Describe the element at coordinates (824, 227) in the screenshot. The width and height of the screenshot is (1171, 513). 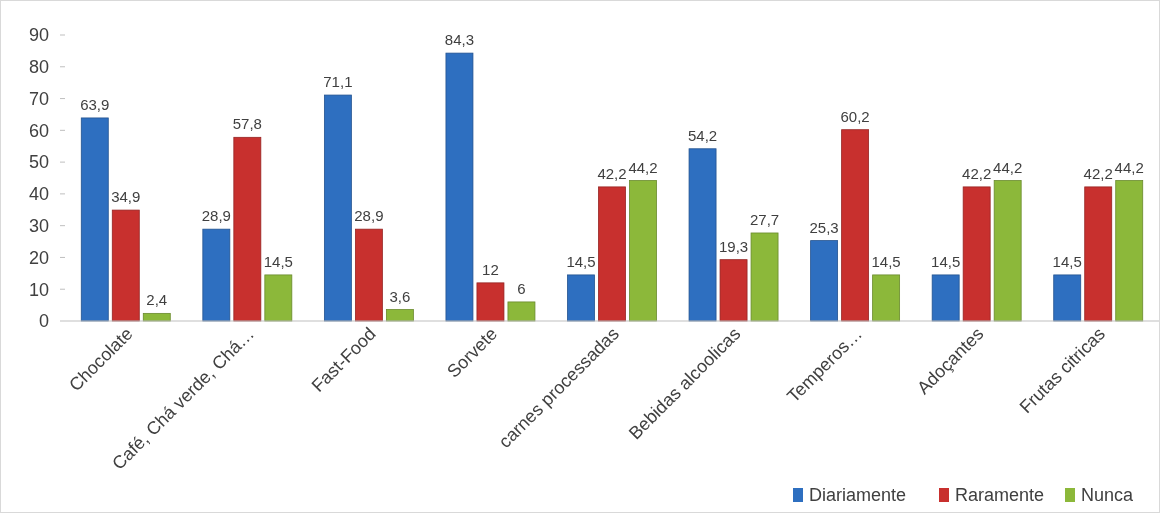
I see `data-label: 25,3` at that location.